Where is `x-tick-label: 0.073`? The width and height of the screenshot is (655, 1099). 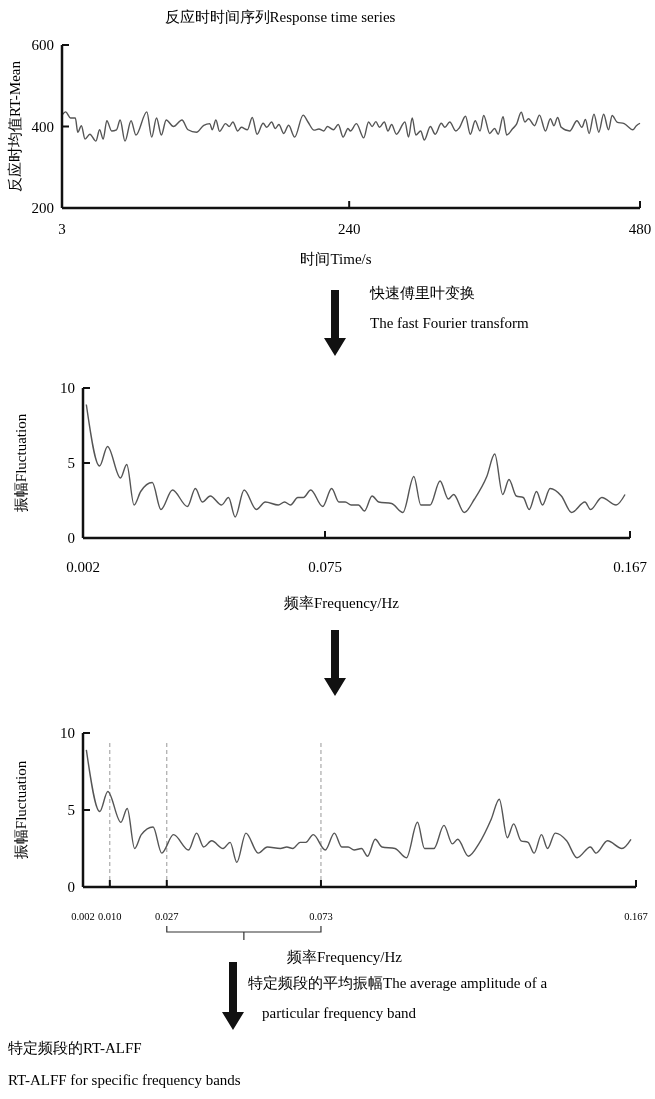 x-tick-label: 0.073 is located at coordinates (321, 916).